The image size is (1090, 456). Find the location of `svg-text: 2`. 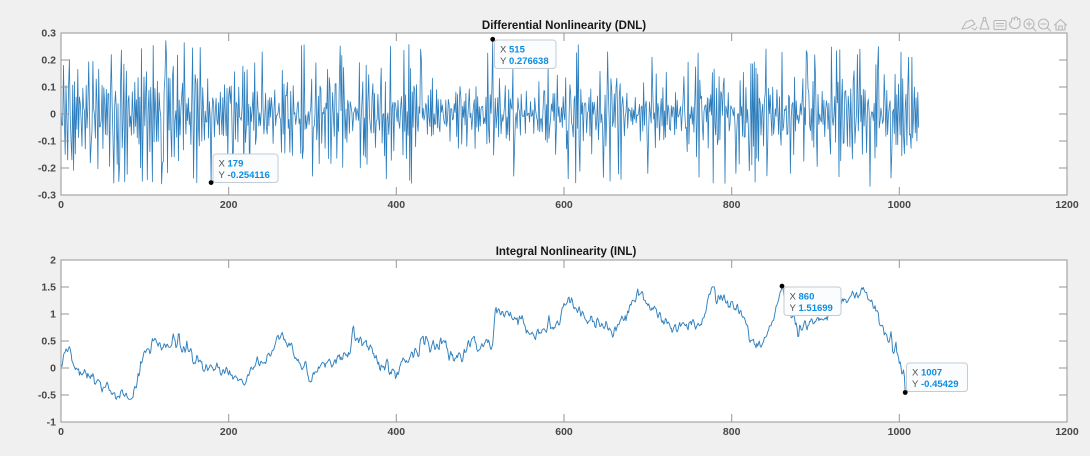

svg-text: 2 is located at coordinates (53, 261).